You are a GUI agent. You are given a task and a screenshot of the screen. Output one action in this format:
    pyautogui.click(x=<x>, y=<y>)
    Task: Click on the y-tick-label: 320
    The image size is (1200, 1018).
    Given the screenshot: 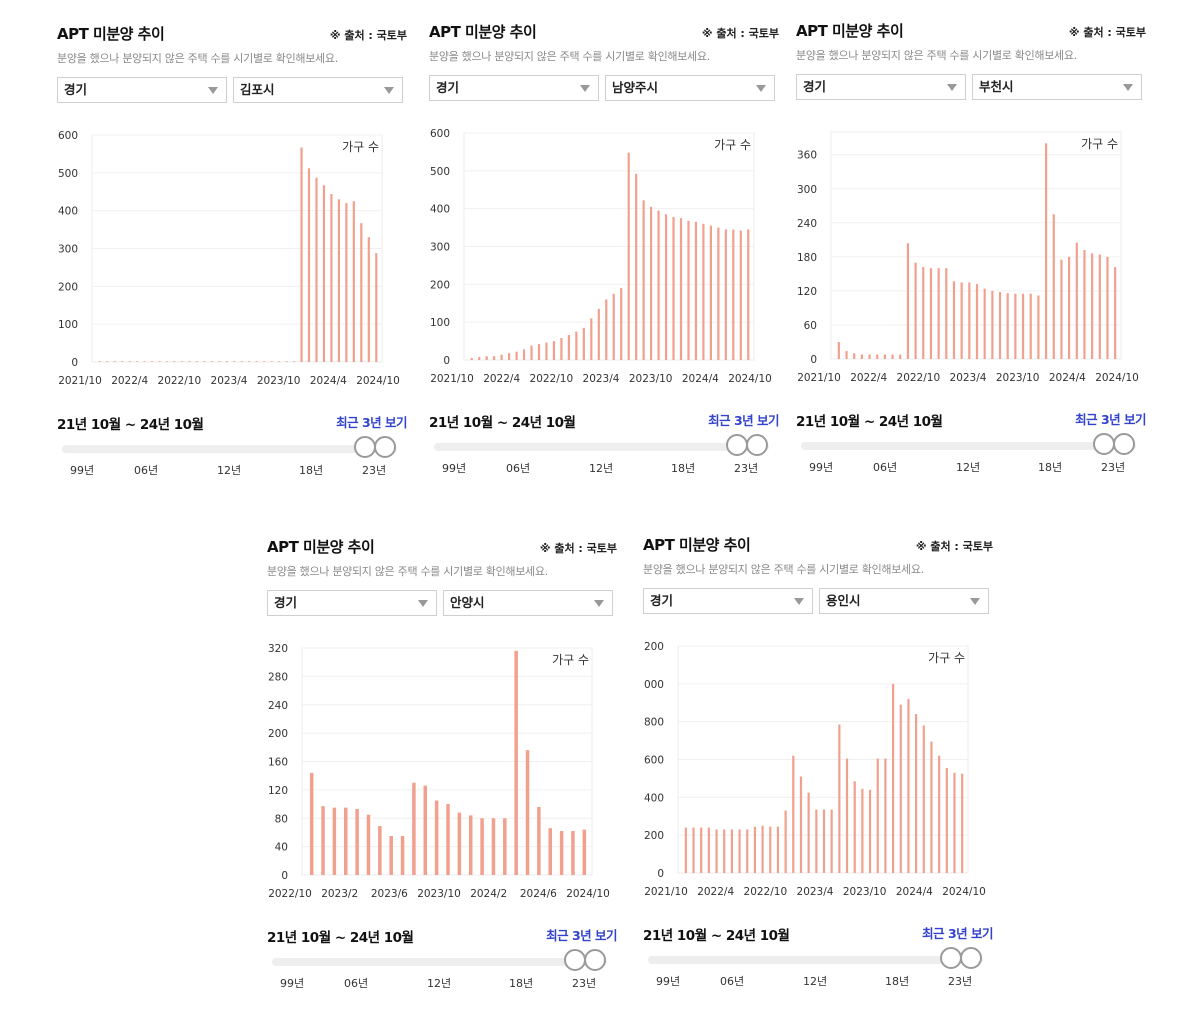 What is the action you would take?
    pyautogui.click(x=278, y=649)
    